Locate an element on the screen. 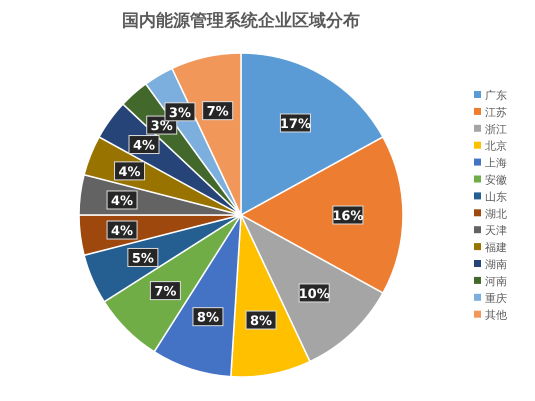  data-label: 5% is located at coordinates (143, 258).